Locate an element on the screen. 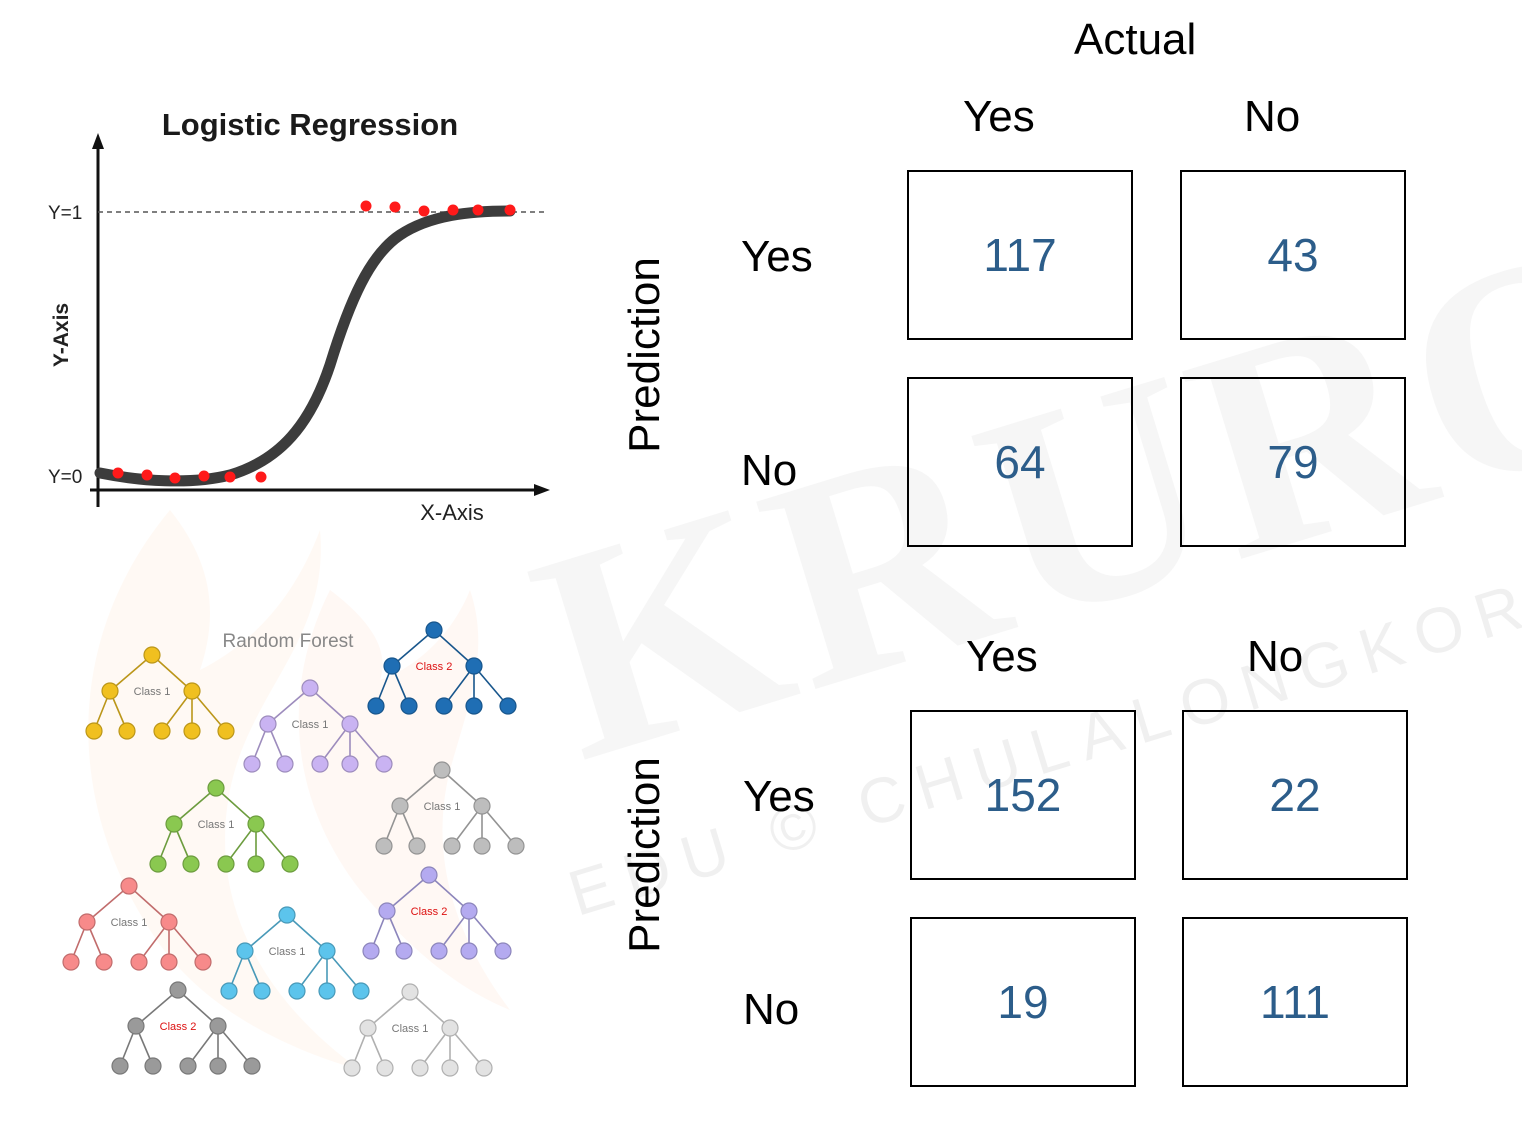  tree-6: Class 2 is located at coordinates (437, 913).